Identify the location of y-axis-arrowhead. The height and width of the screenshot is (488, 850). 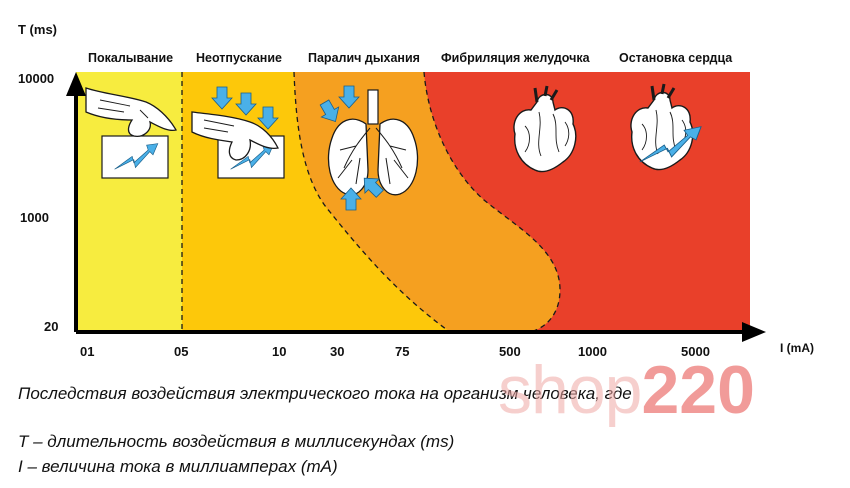
(76, 84).